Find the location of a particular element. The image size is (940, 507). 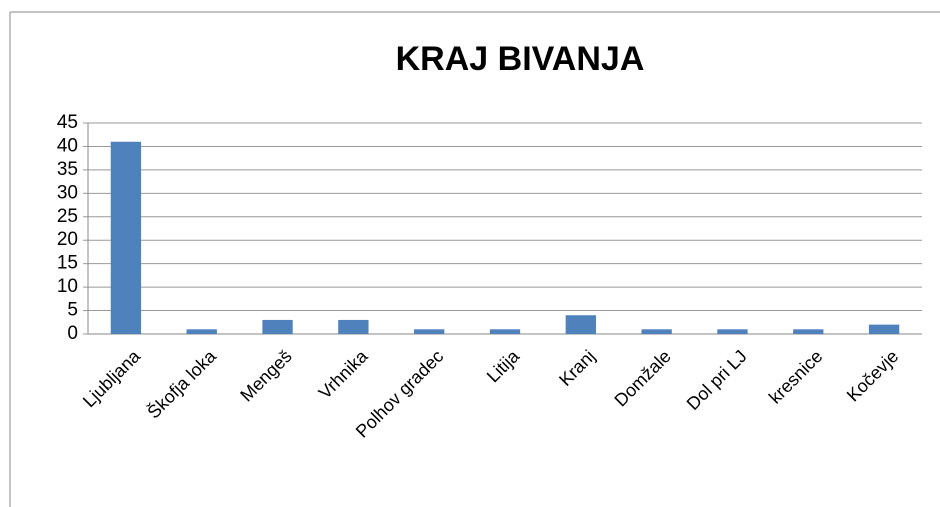

y-tick-label: 0 is located at coordinates (72, 333).